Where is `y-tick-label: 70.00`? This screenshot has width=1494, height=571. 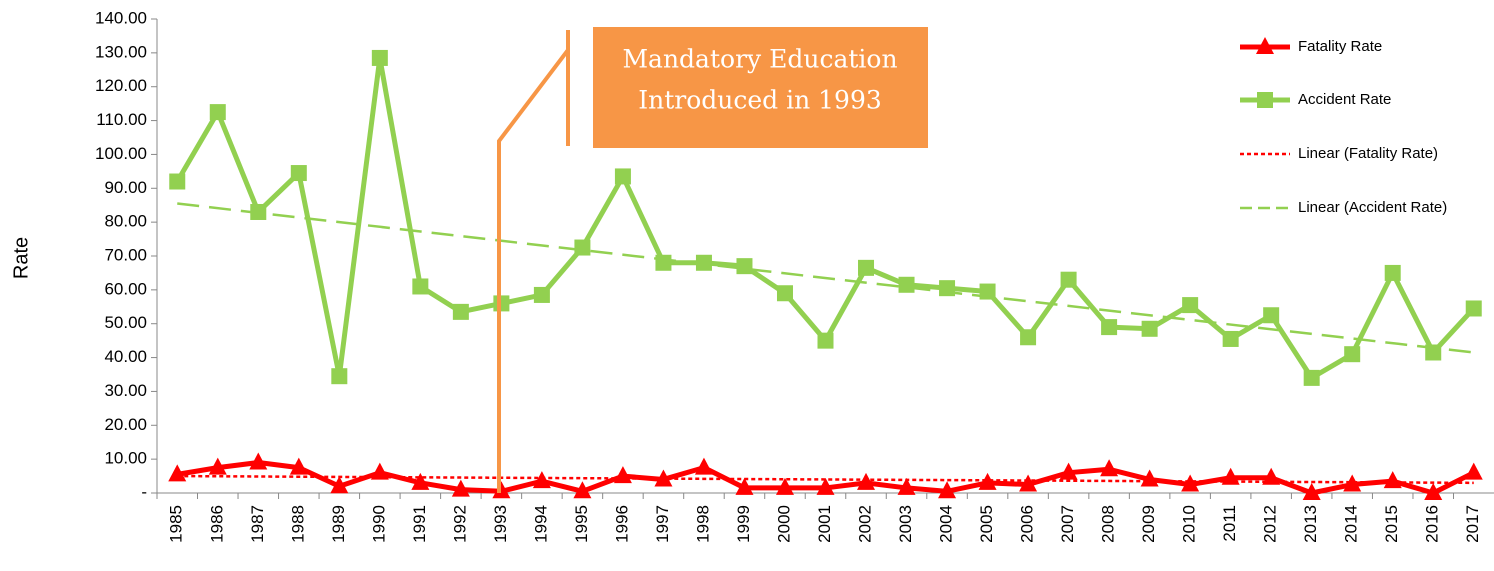 y-tick-label: 70.00 is located at coordinates (125, 254).